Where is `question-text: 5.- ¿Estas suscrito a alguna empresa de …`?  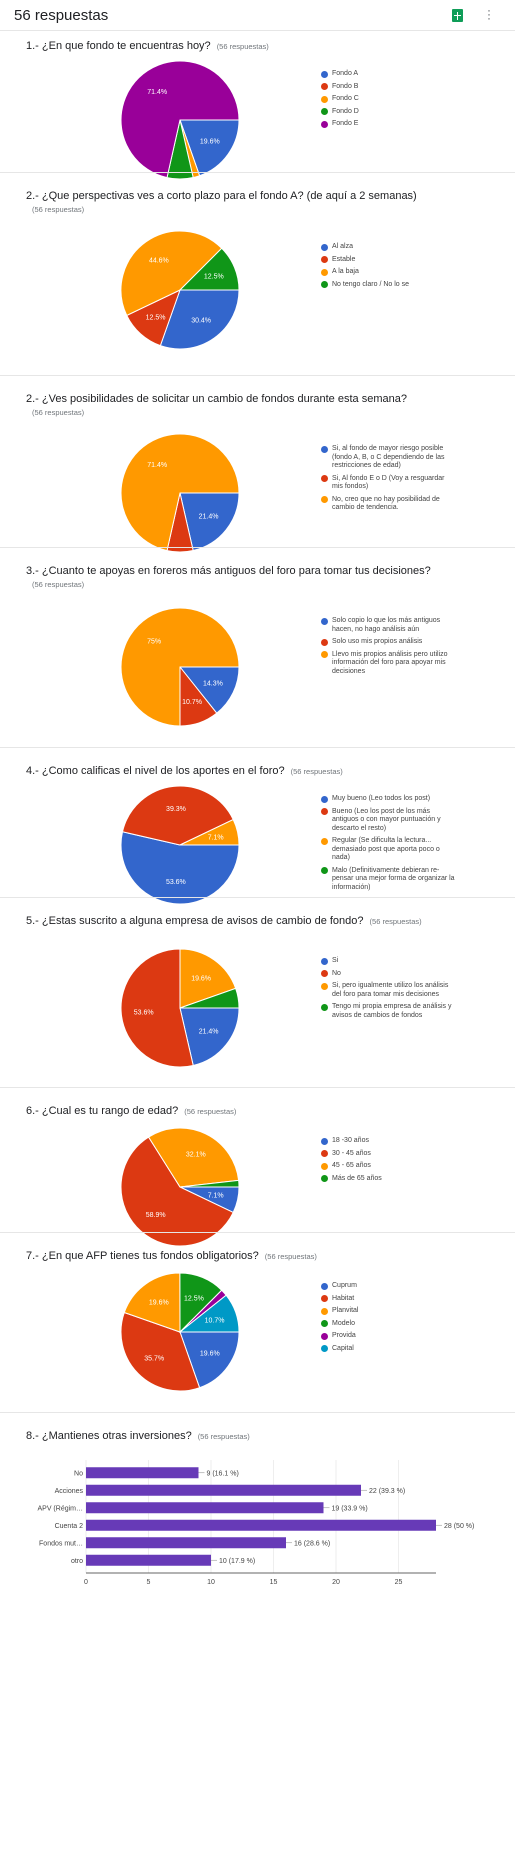
question-text: 5.- ¿Estas suscrito a alguna empresa de … is located at coordinates (195, 921).